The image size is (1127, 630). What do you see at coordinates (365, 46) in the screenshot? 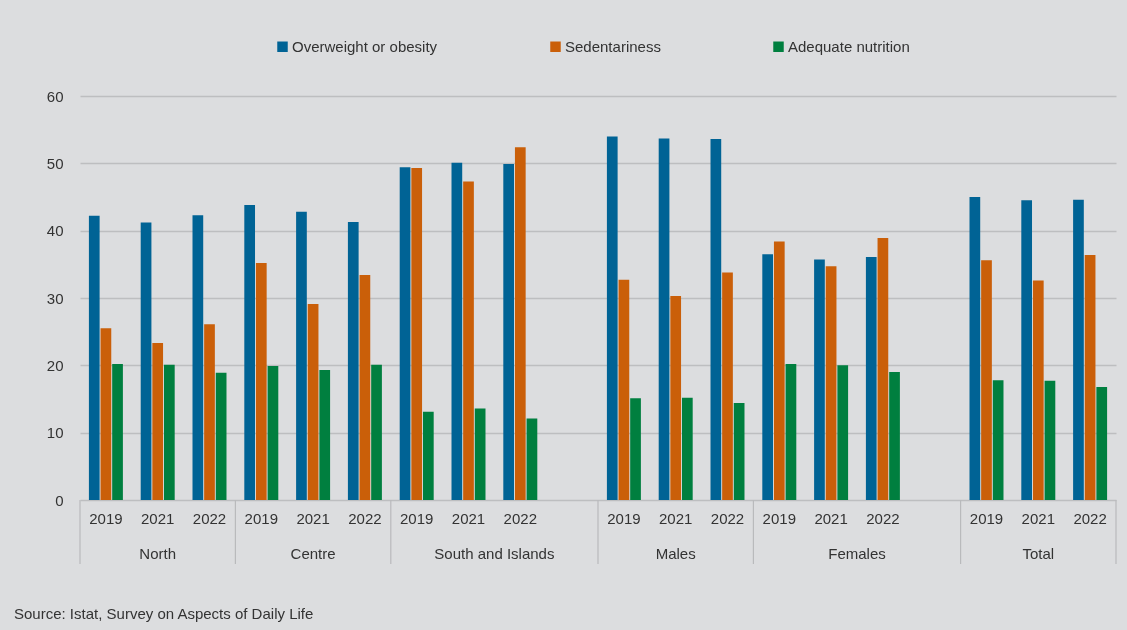
I see `legend-label: Overweight or obesity` at bounding box center [365, 46].